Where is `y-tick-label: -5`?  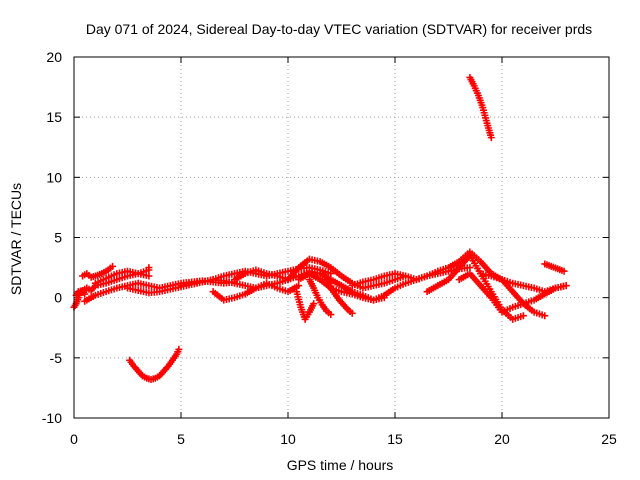 y-tick-label: -5 is located at coordinates (56, 358).